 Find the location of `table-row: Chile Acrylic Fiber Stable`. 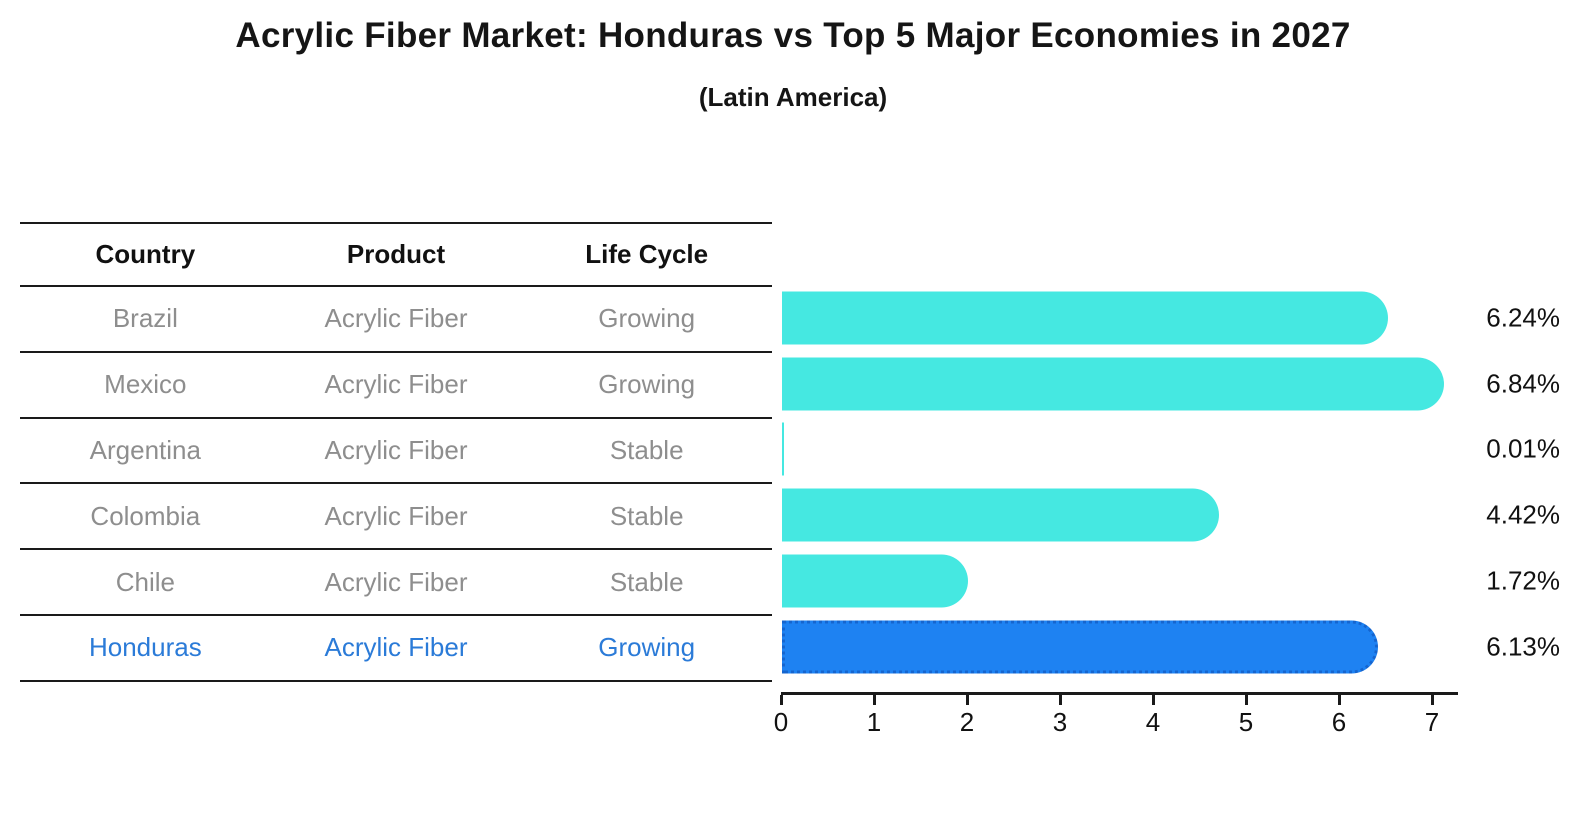

table-row: Chile Acrylic Fiber Stable is located at coordinates (396, 583).